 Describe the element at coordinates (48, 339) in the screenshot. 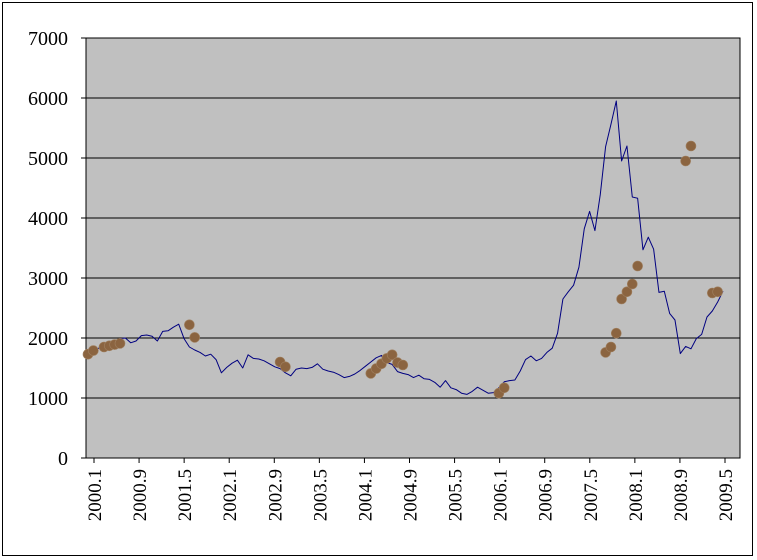

I see `y-tick-label: 2000` at that location.